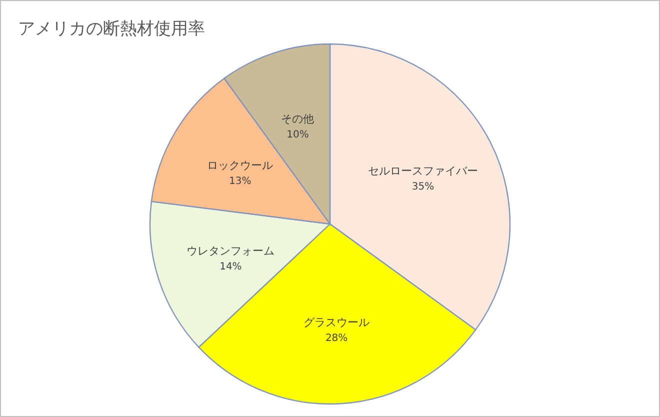 This screenshot has width=660, height=417. I want to click on chart-title: アメリカの断熱材使用率, so click(111, 29).